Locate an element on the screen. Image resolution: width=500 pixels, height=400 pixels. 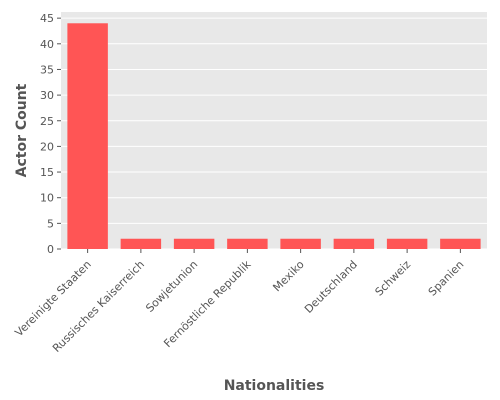
y-tick-label: 15 is located at coordinates (47, 172).